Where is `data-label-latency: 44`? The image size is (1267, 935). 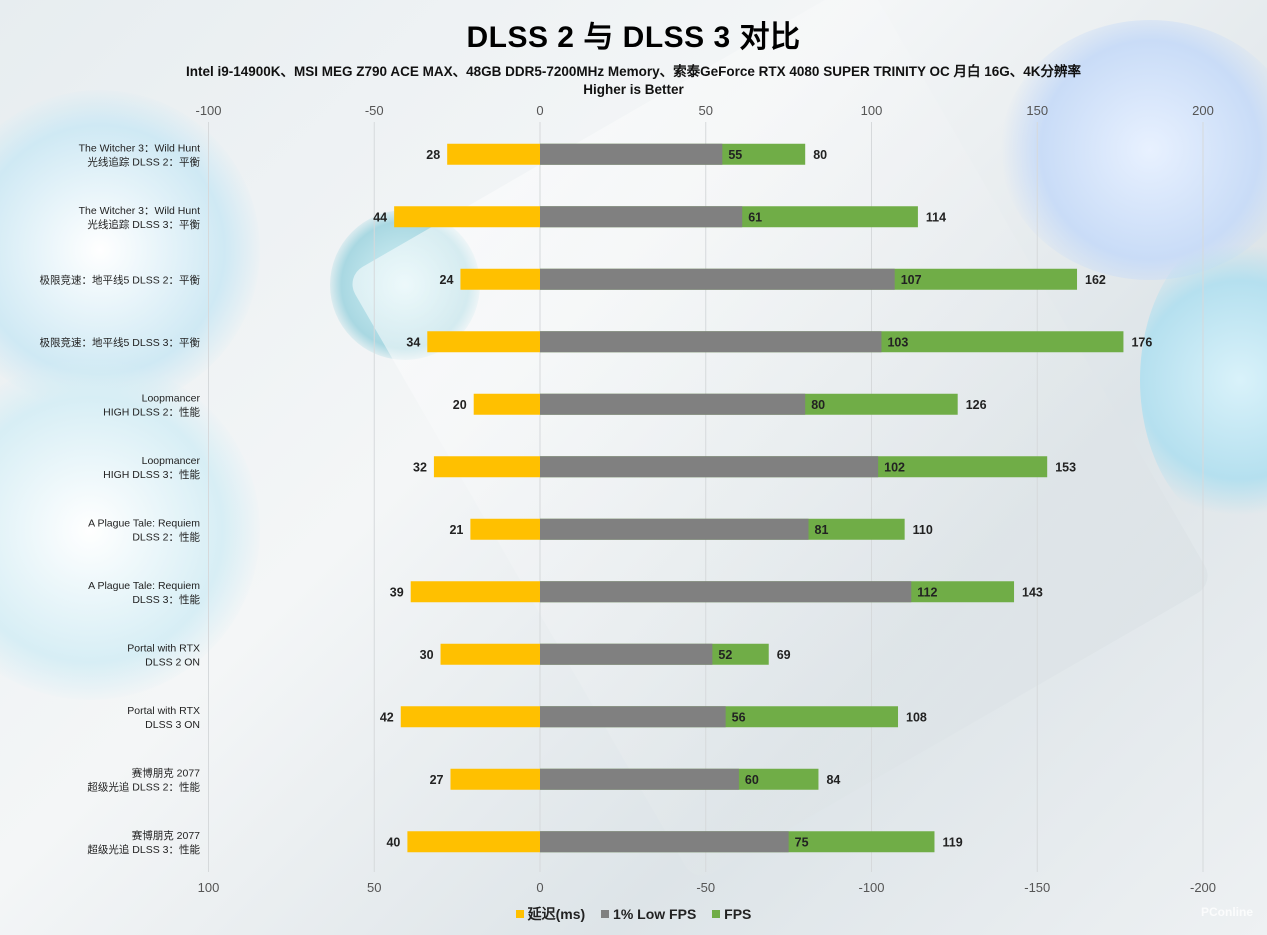
data-label-latency: 44 is located at coordinates (380, 217).